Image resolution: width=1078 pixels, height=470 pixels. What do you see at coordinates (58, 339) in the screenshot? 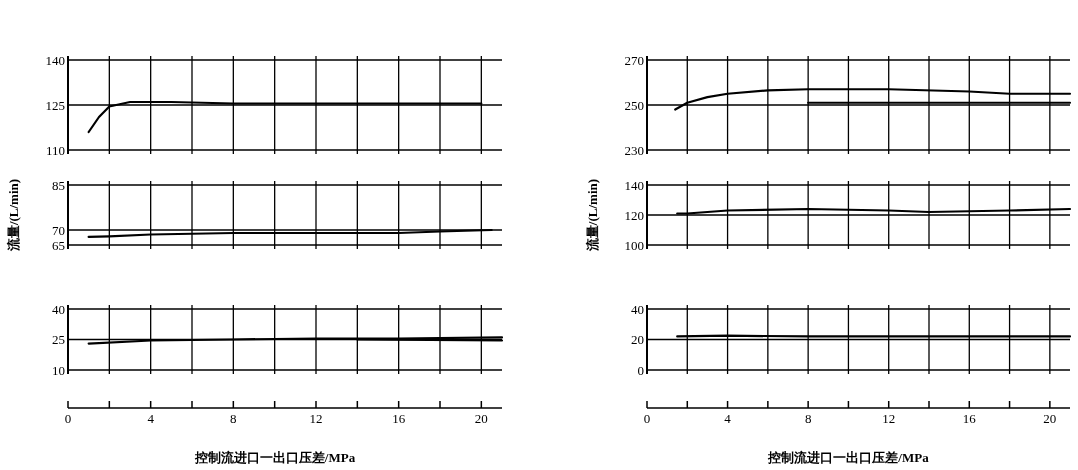
I see `y-tick-label: 25` at bounding box center [58, 339].